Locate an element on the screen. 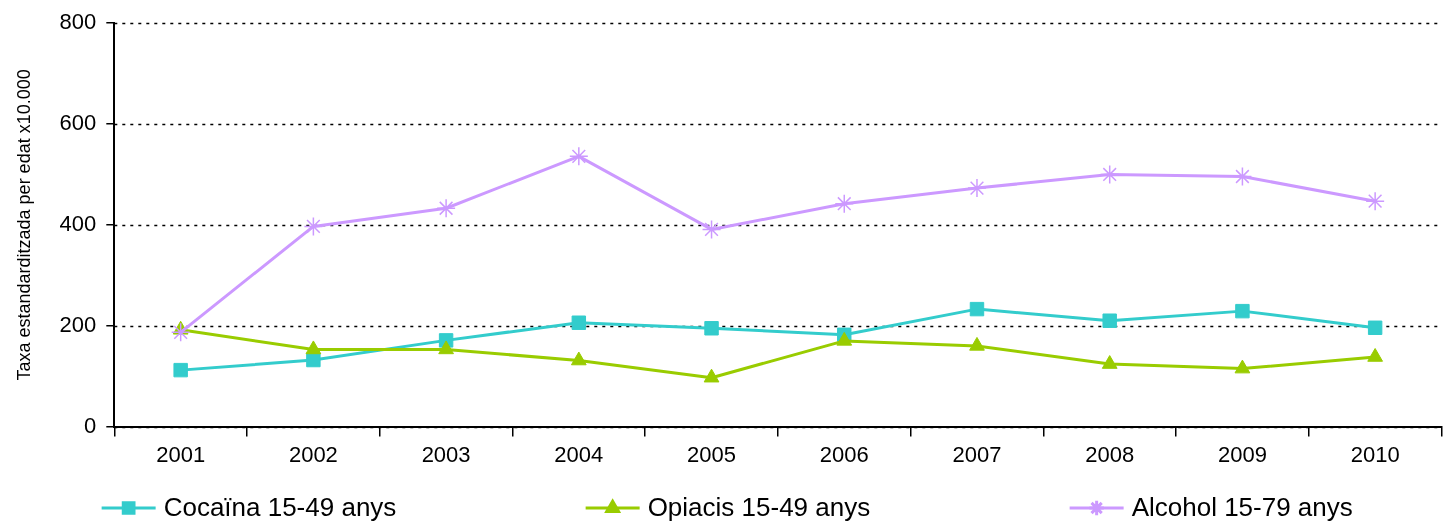 This screenshot has width=1452, height=525. y-tick-label: 800 is located at coordinates (78, 22).